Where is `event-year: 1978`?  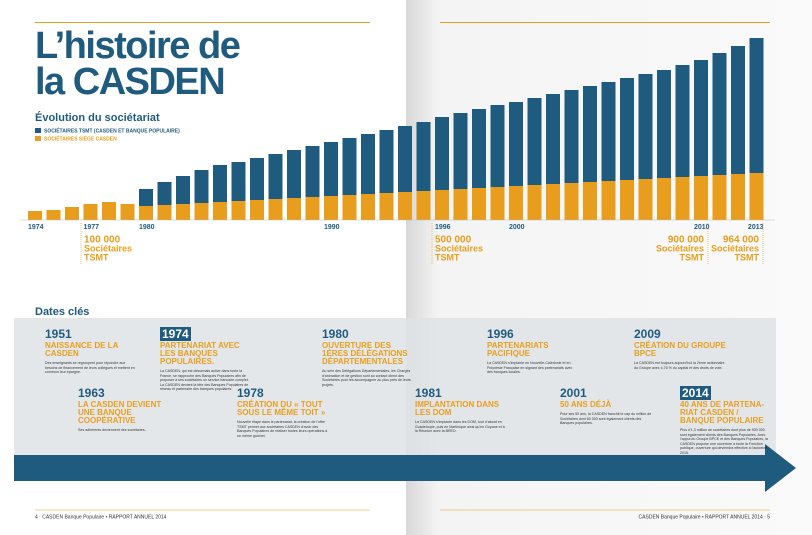 event-year: 1978 is located at coordinates (283, 393).